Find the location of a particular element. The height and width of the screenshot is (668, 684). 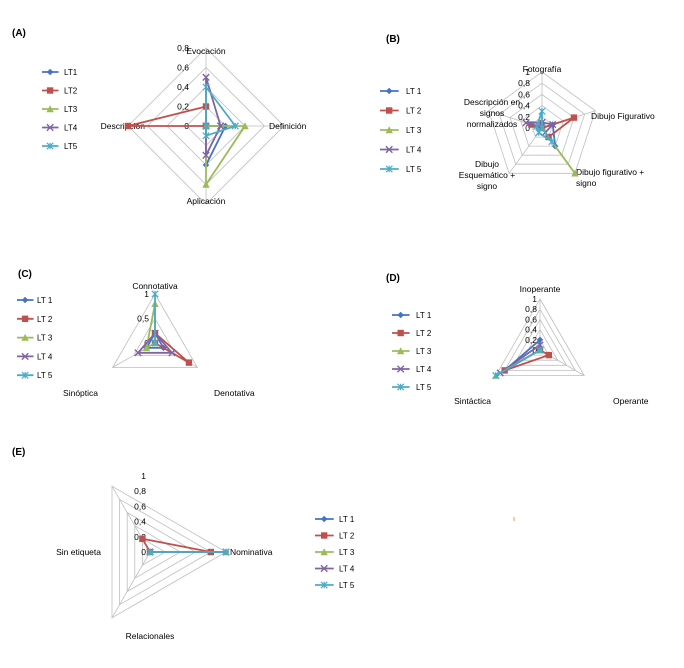

legend: LT1 LT2 LT3 LT4 LT5 is located at coordinates (60, 109).